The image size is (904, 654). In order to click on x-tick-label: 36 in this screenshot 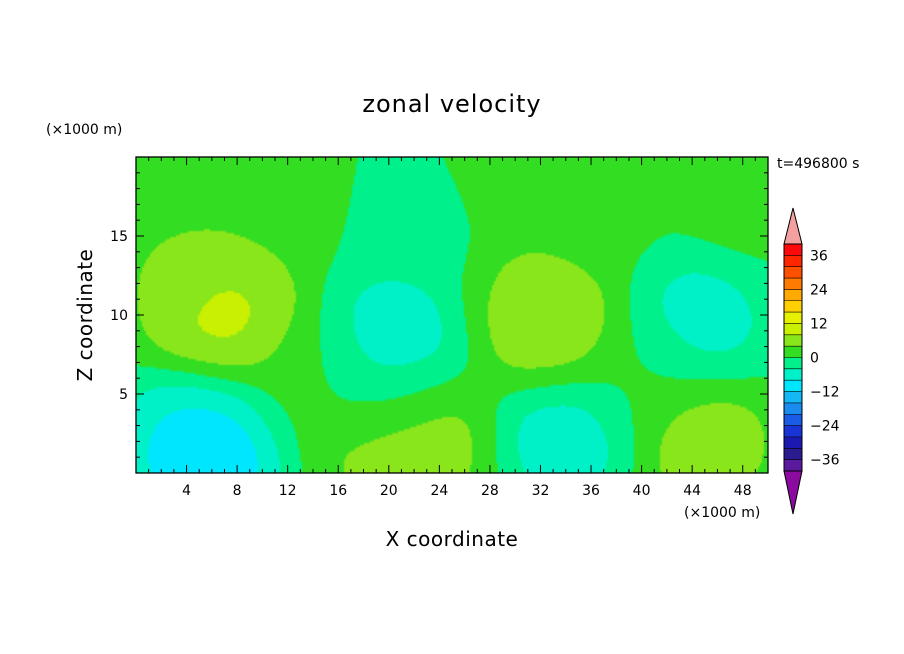, I will do `click(591, 491)`.